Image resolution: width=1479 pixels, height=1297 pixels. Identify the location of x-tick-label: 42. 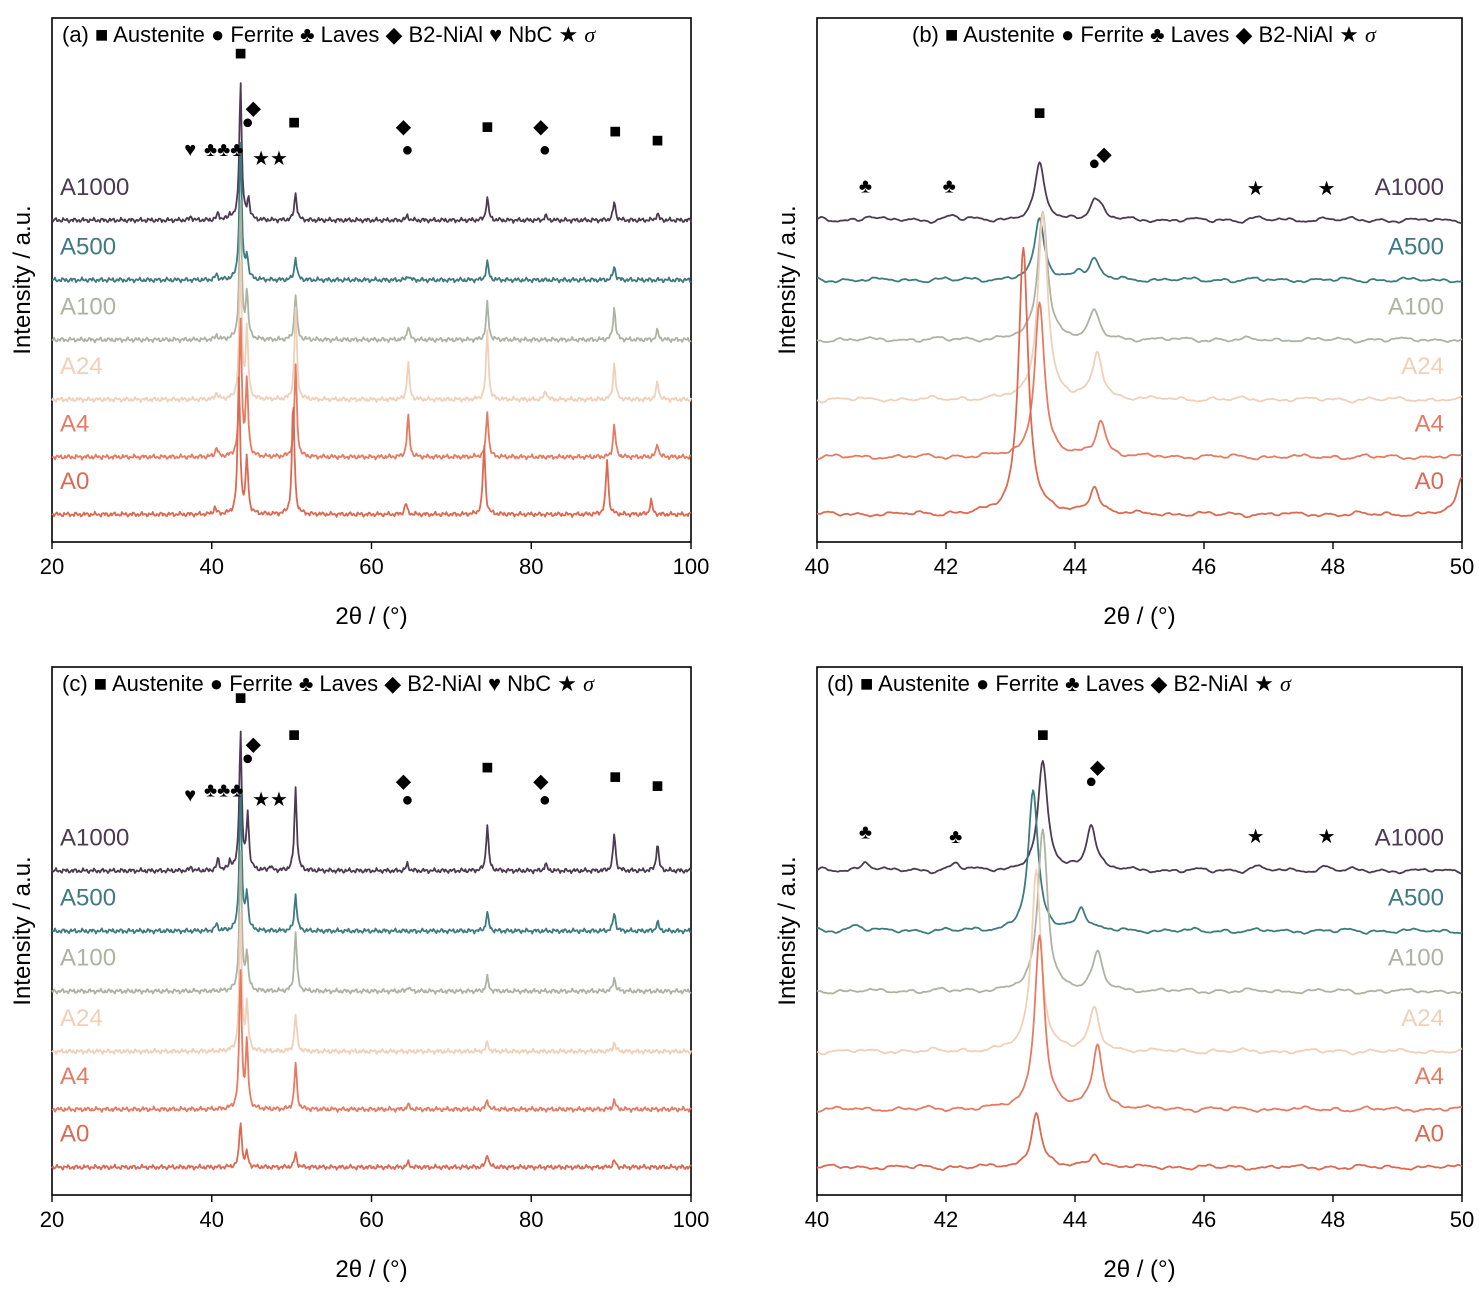
(946, 1219).